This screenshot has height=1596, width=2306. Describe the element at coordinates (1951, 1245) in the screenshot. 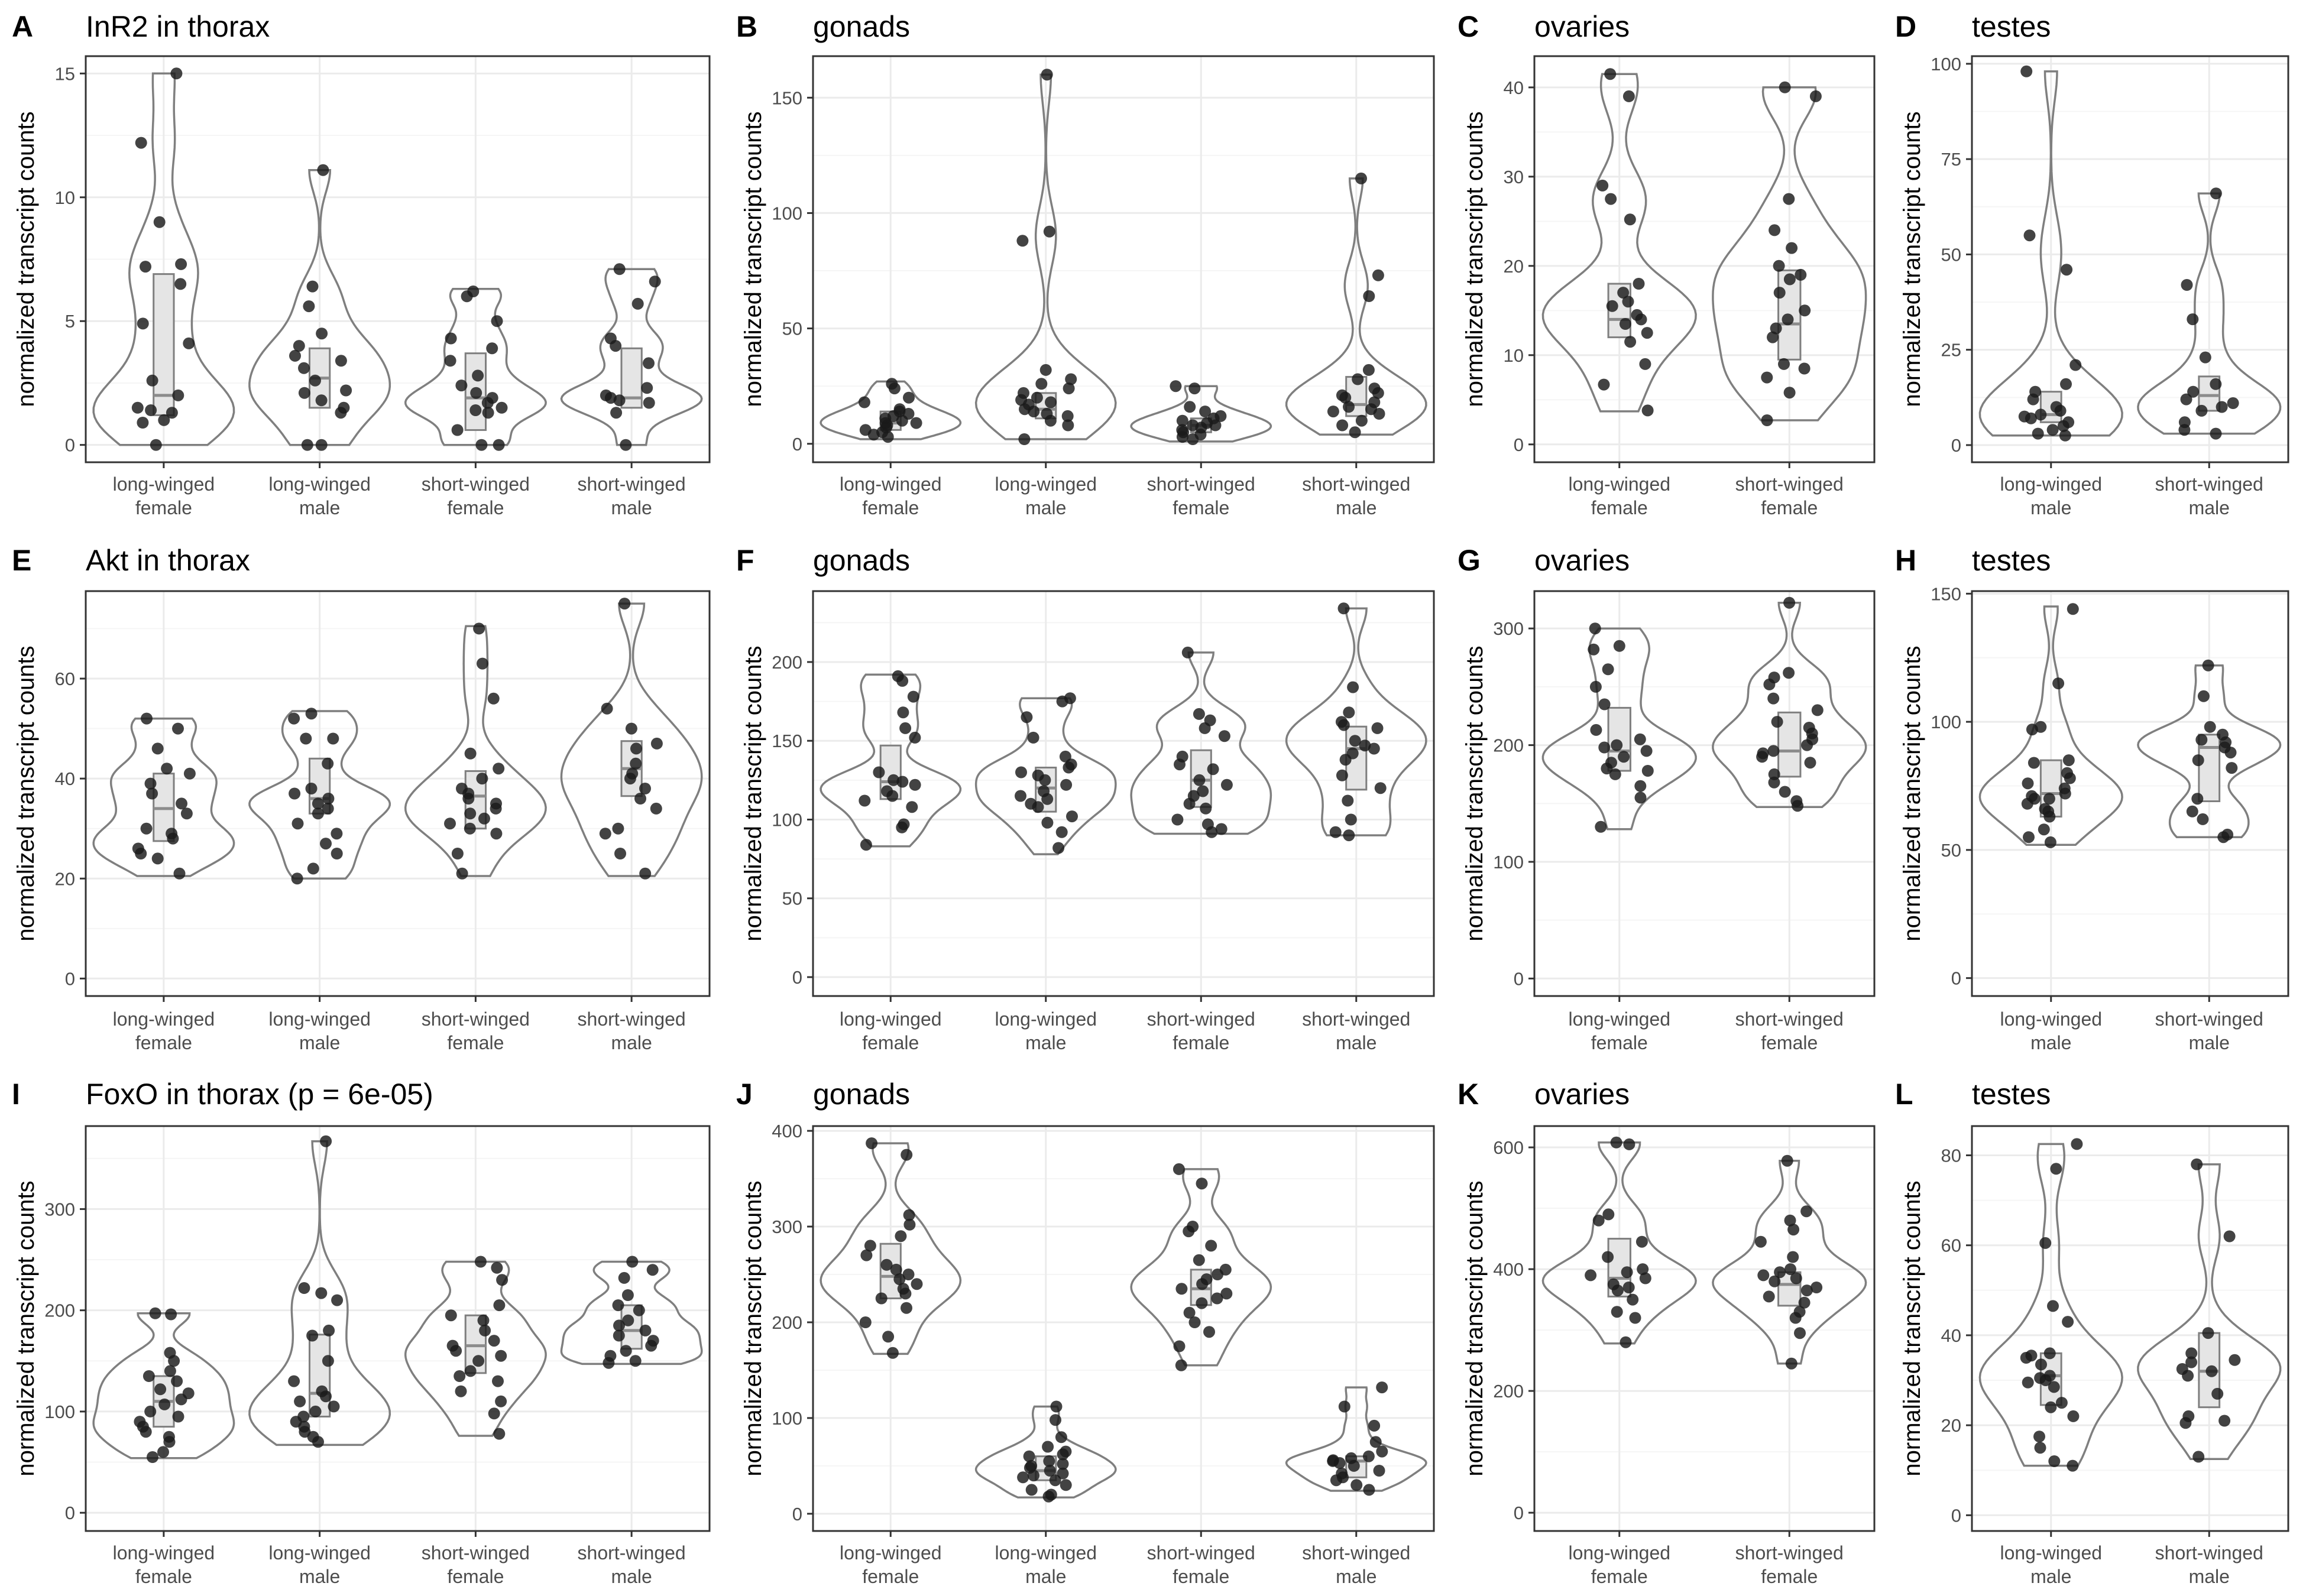

I see `y-tick-label: 60` at that location.